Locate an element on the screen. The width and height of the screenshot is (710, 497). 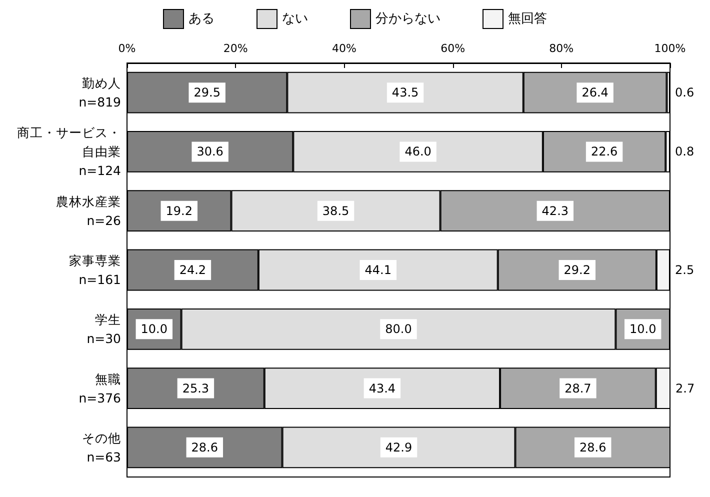
data-label: 42.9 is located at coordinates (398, 447).